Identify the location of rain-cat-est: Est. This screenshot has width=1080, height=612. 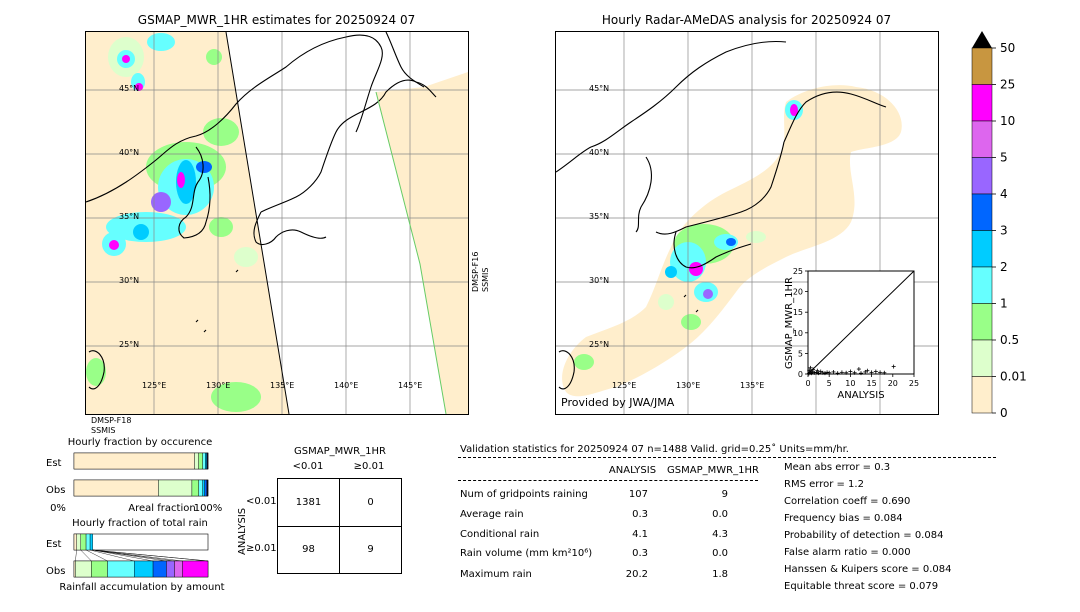
(54, 544).